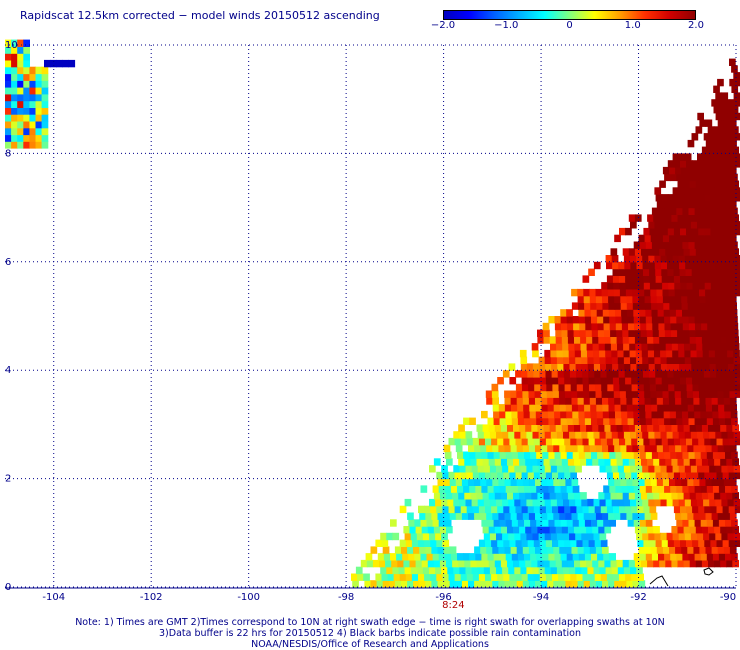 The width and height of the screenshot is (740, 650). Describe the element at coordinates (151, 597) in the screenshot. I see `longitude-tick-label: -102` at that location.